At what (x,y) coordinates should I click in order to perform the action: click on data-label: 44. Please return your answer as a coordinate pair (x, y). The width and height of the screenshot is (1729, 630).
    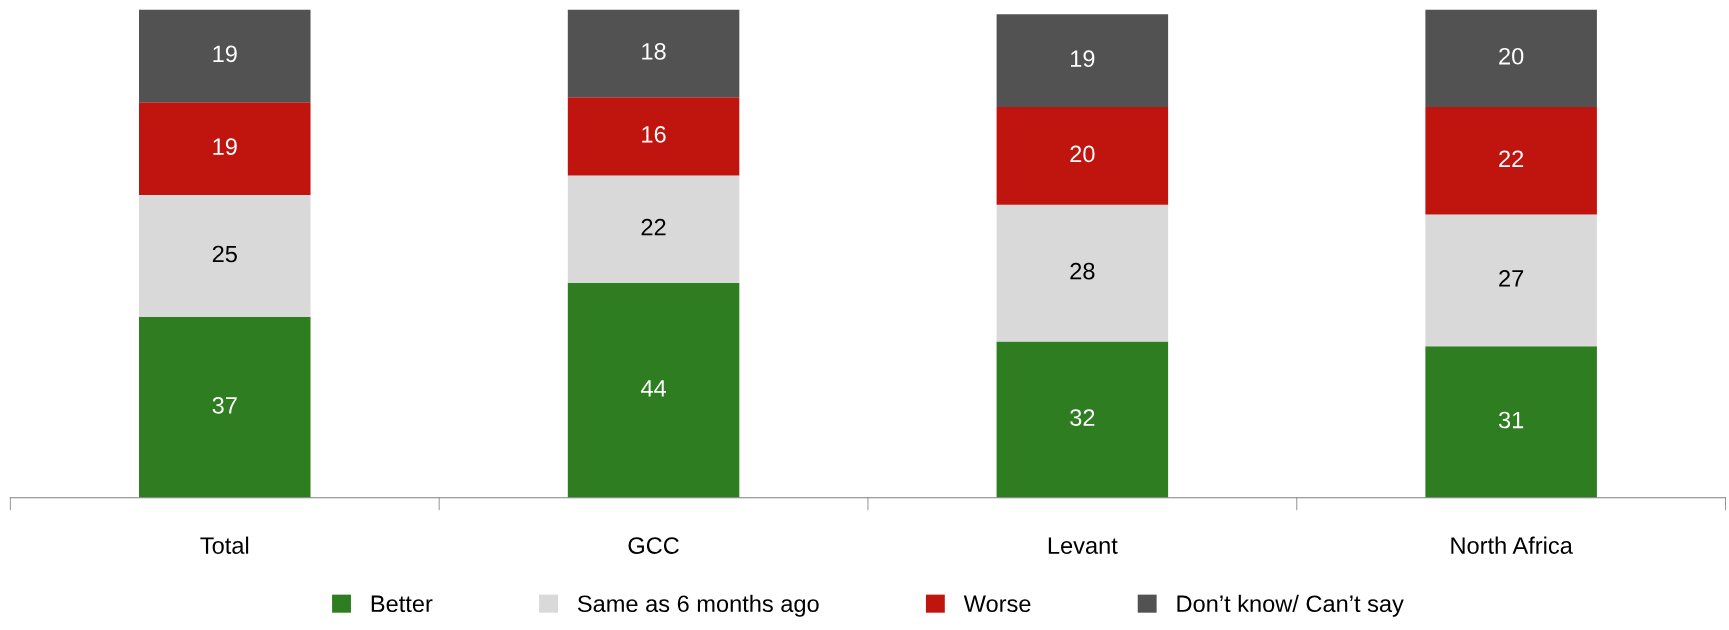
    Looking at the image, I should click on (653, 388).